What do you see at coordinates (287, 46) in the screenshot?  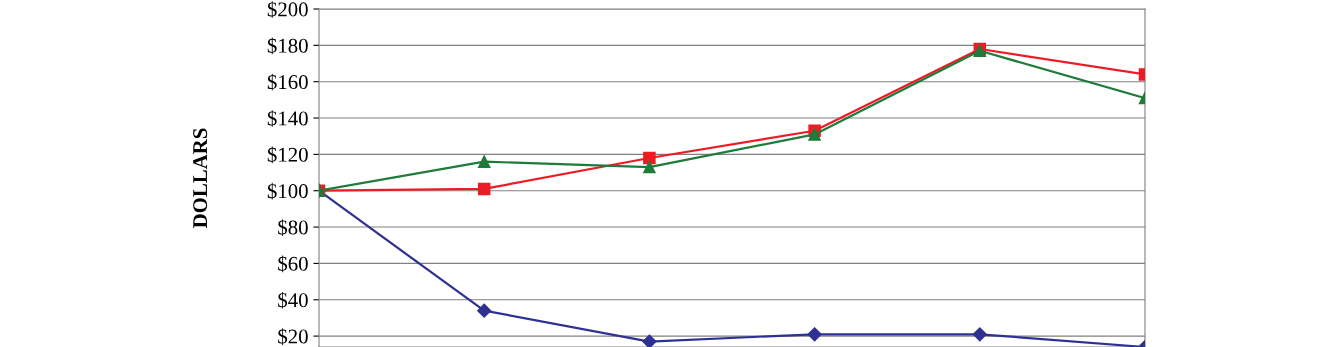 I see `y-tick-label: $180` at bounding box center [287, 46].